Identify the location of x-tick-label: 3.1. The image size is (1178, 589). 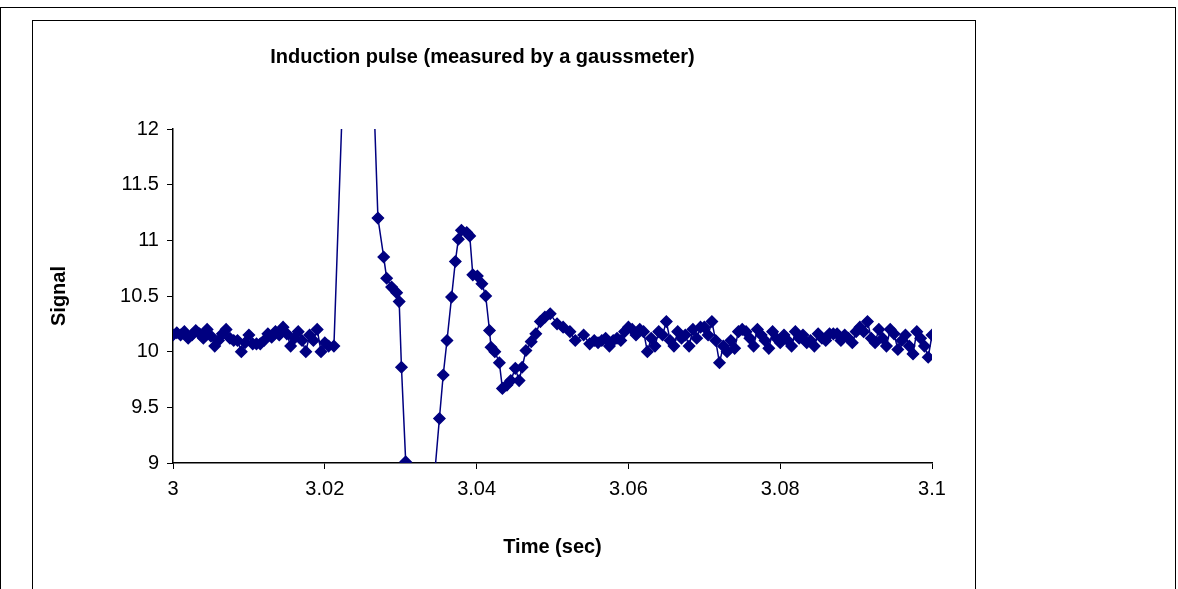
(932, 487).